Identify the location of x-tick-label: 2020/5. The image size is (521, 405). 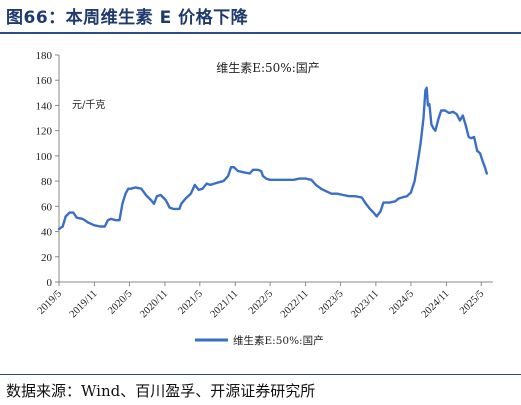
(120, 302).